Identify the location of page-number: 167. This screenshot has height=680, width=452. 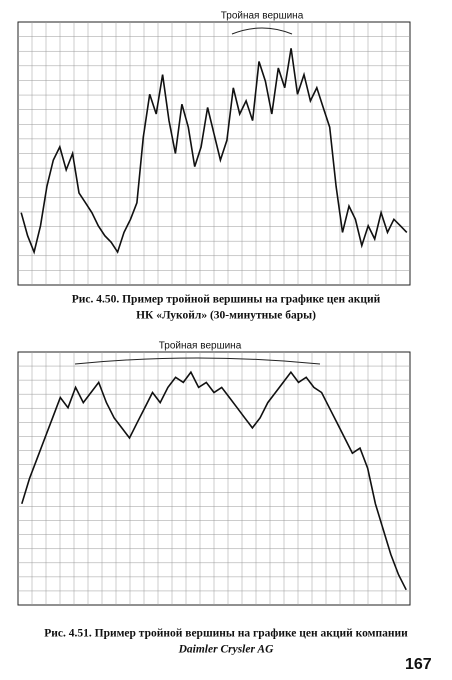
(418, 664).